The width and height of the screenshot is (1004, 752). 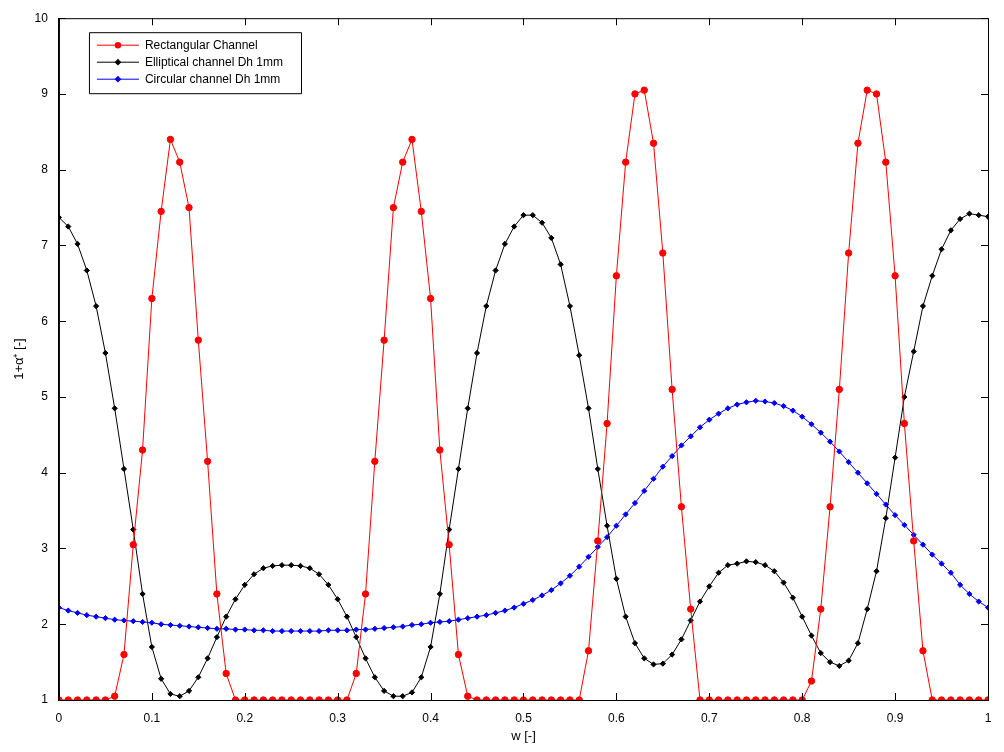 What do you see at coordinates (45, 623) in the screenshot?
I see `y-tick-label: 2` at bounding box center [45, 623].